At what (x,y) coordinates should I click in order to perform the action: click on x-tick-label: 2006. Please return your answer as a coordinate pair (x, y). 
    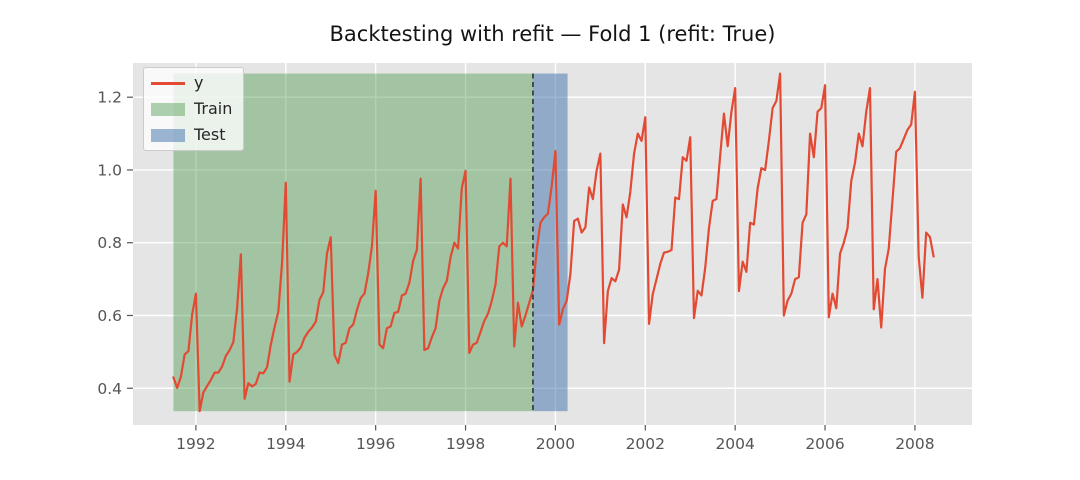
    Looking at the image, I should click on (824, 444).